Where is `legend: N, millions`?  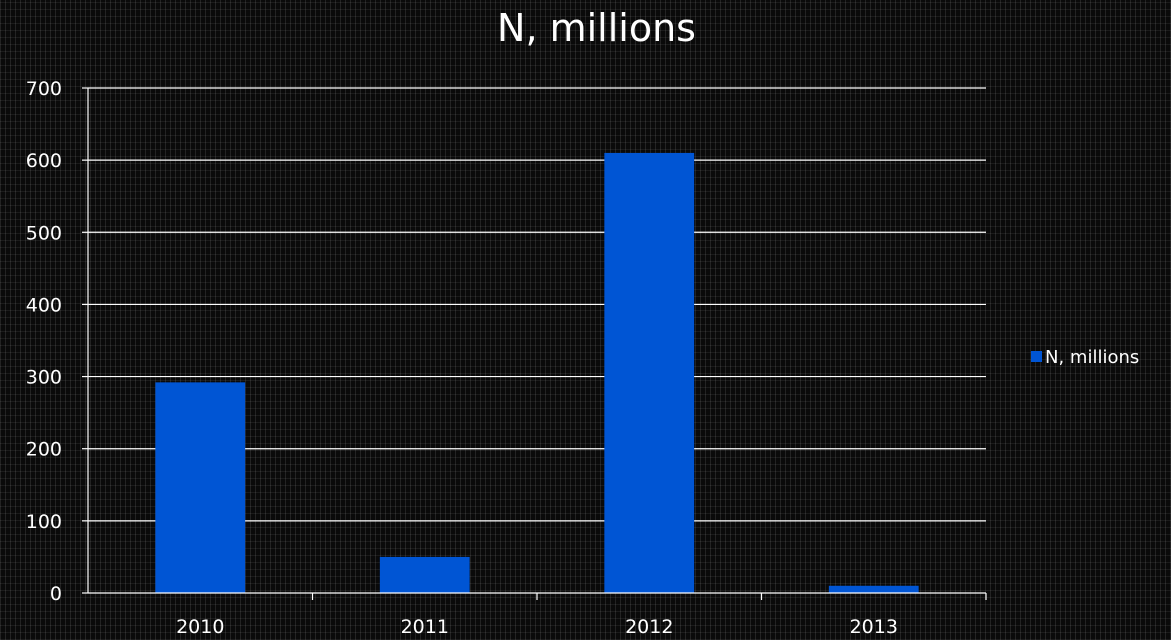
legend: N, millions is located at coordinates (1085, 357).